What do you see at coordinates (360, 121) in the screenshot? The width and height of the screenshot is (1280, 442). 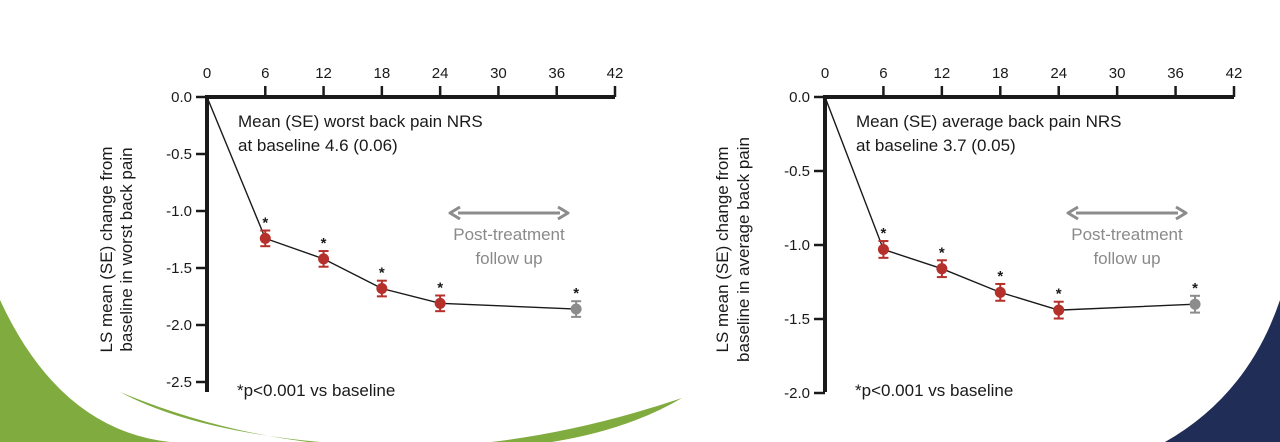 I see `baseline-annotation: Mean (SE) worst back pain NRS` at bounding box center [360, 121].